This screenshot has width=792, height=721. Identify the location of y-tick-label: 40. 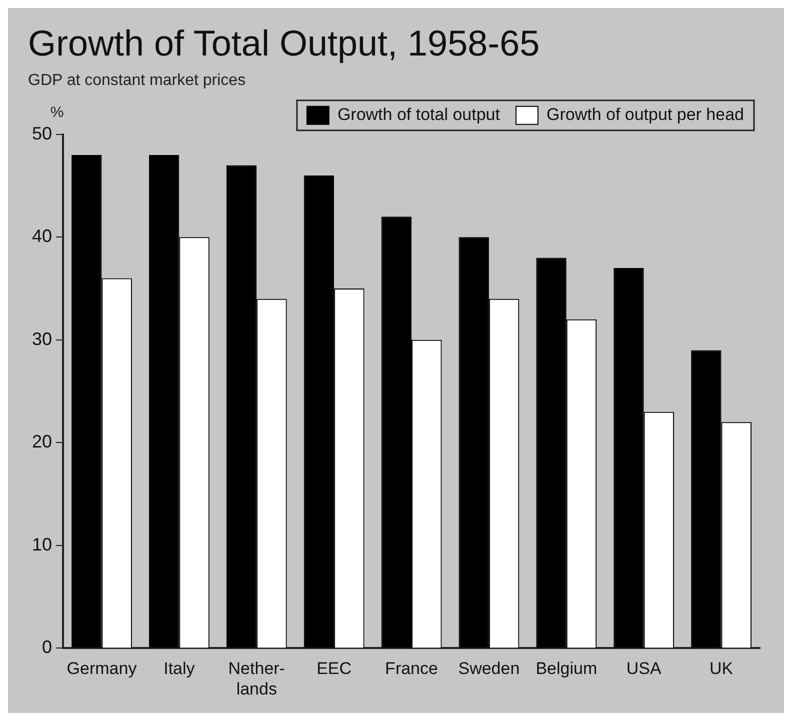
(42, 236).